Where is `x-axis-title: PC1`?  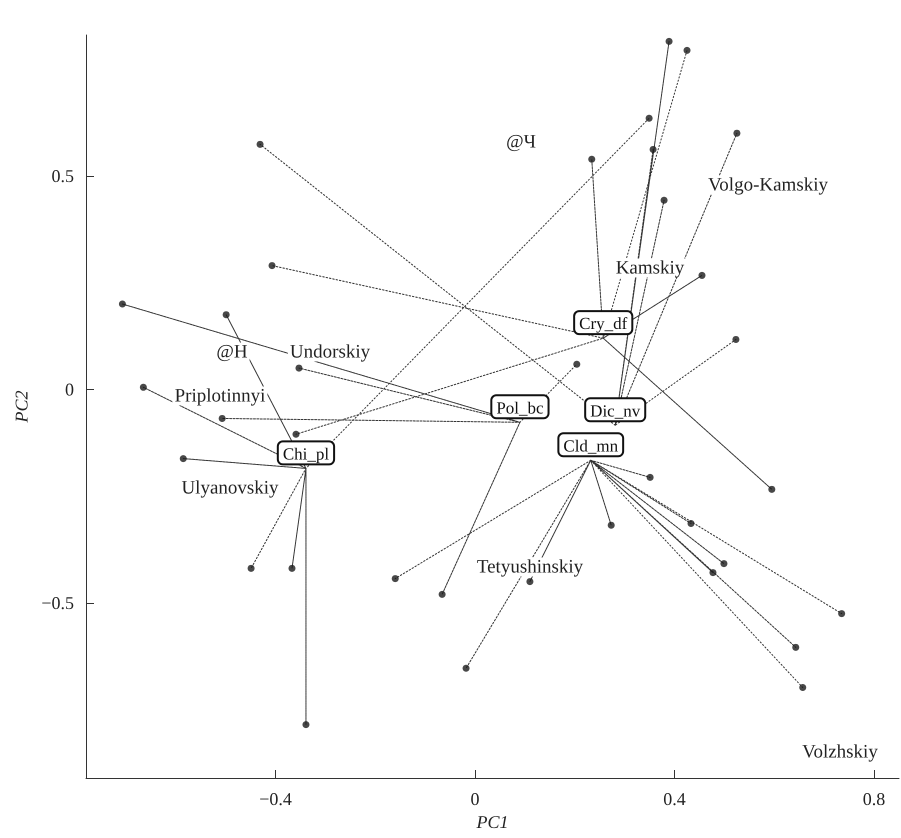 x-axis-title: PC1 is located at coordinates (492, 822).